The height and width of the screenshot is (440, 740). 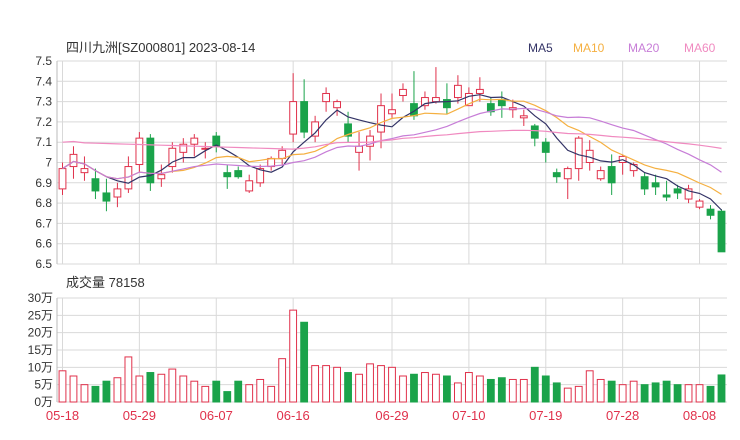 What do you see at coordinates (43, 81) in the screenshot?
I see `price-tick-label: 7.4` at bounding box center [43, 81].